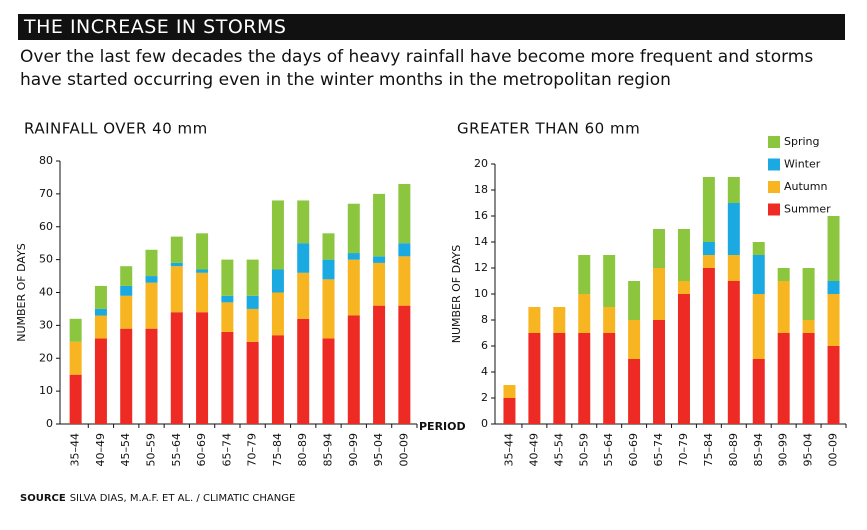 The width and height of the screenshot is (867, 530). What do you see at coordinates (802, 141) in the screenshot?
I see `legend-label: Spring` at bounding box center [802, 141].